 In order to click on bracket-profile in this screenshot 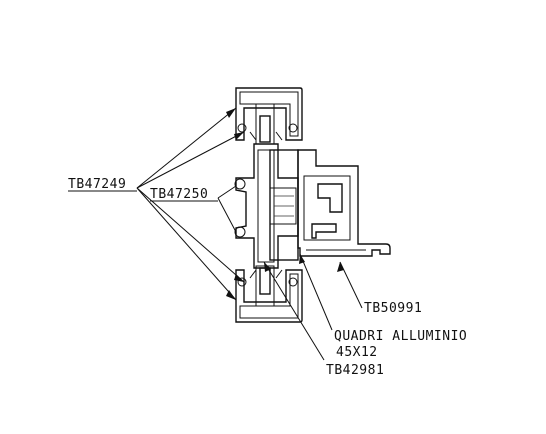, I will do `click(344, 203)`.